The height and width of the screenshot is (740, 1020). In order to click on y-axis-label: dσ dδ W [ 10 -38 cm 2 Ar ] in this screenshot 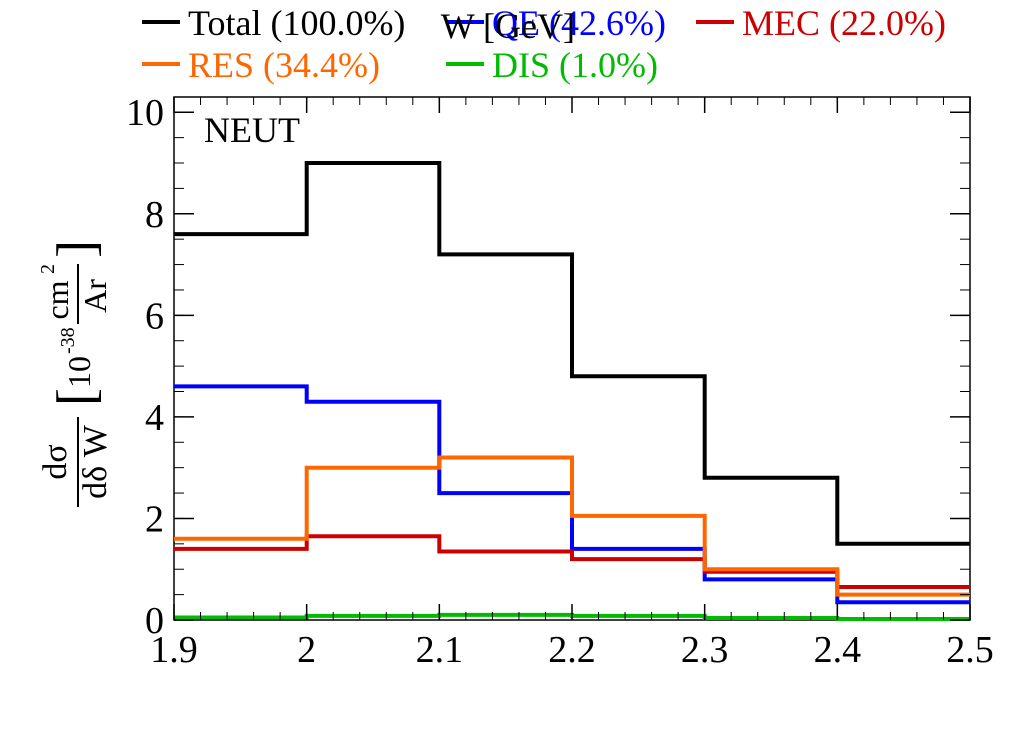, I will do `click(75, 373)`.